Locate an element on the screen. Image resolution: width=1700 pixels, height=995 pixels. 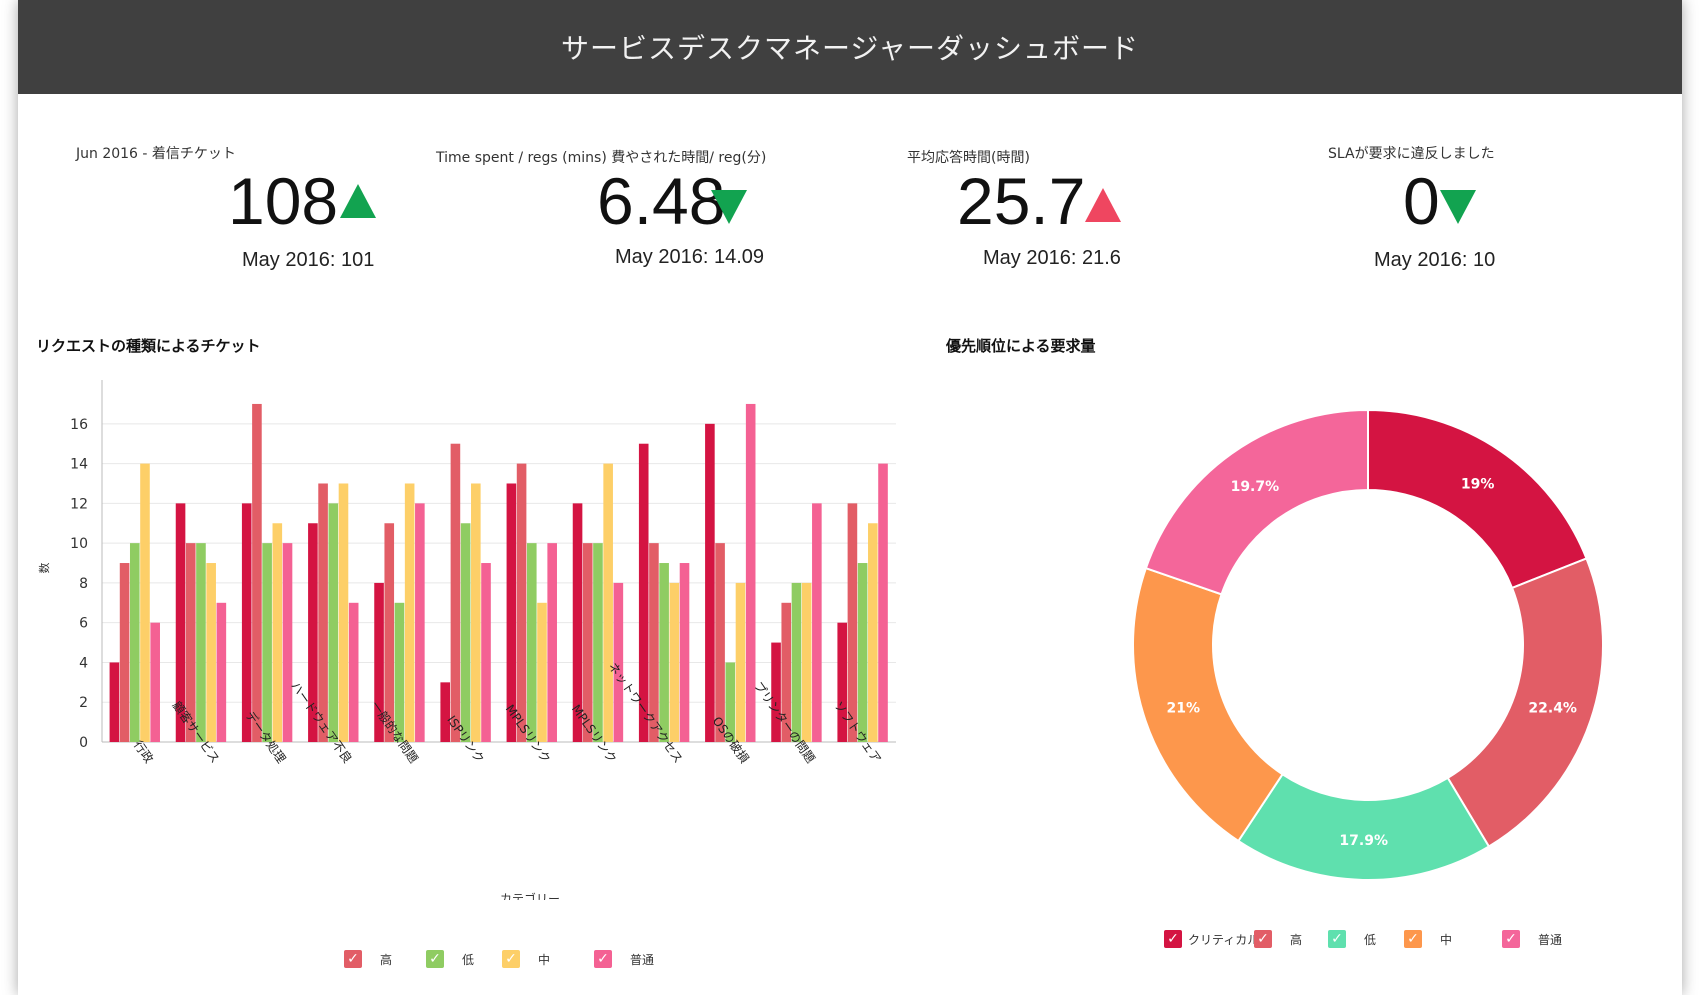
kpi-previous: May 2016: 10 is located at coordinates (1435, 260).